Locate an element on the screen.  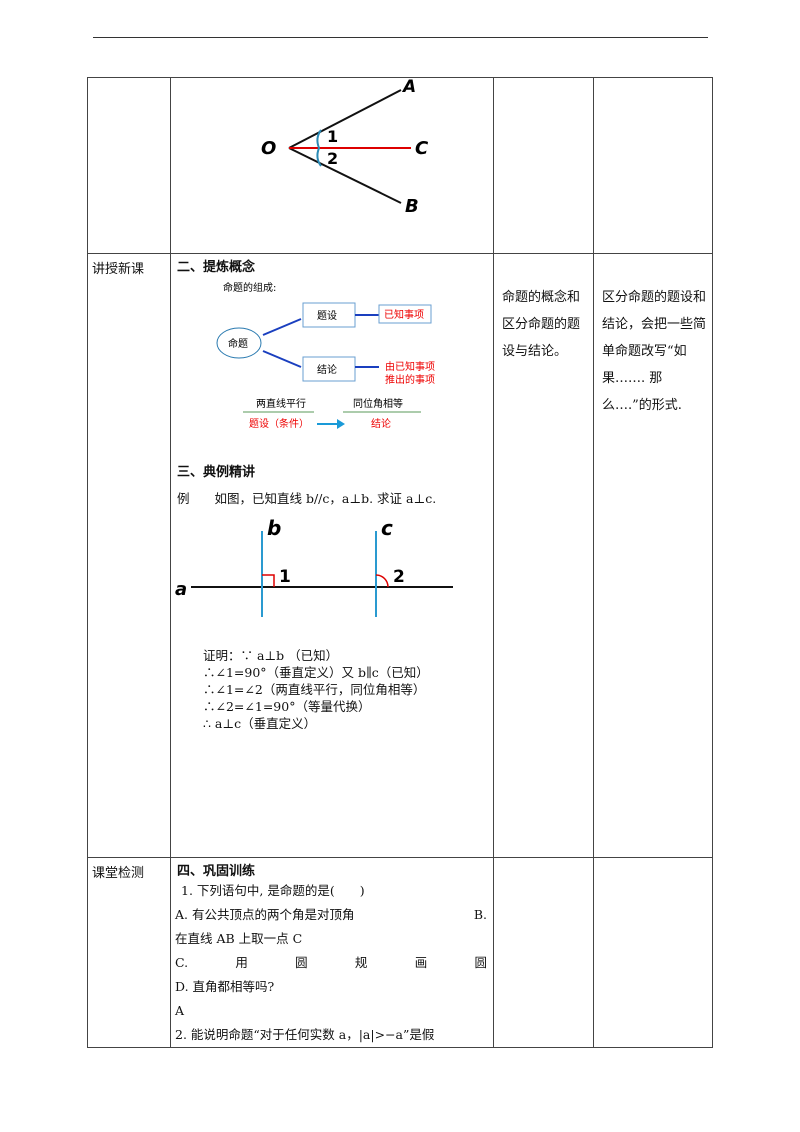
conclusion-node: 结论 is located at coordinates (327, 369).